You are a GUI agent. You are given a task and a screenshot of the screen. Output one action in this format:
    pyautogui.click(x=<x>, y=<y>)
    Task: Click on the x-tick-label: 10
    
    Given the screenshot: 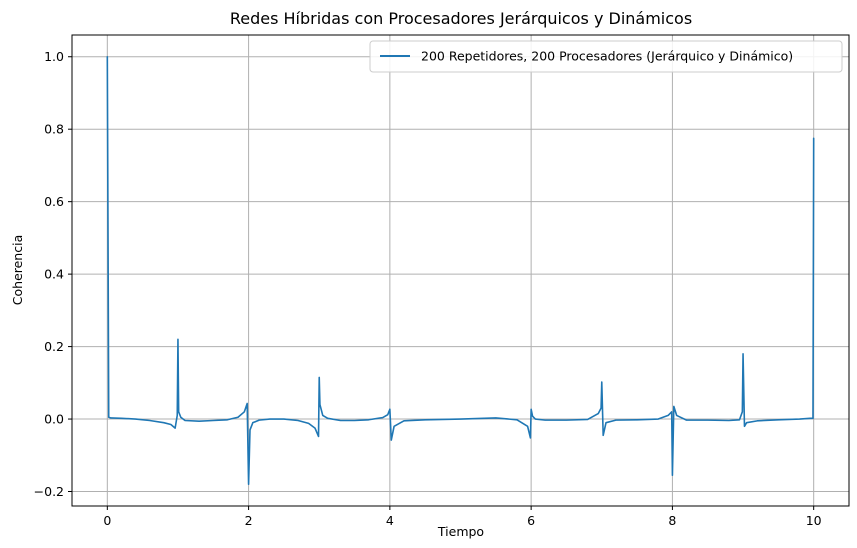 What is the action you would take?
    pyautogui.click(x=814, y=520)
    